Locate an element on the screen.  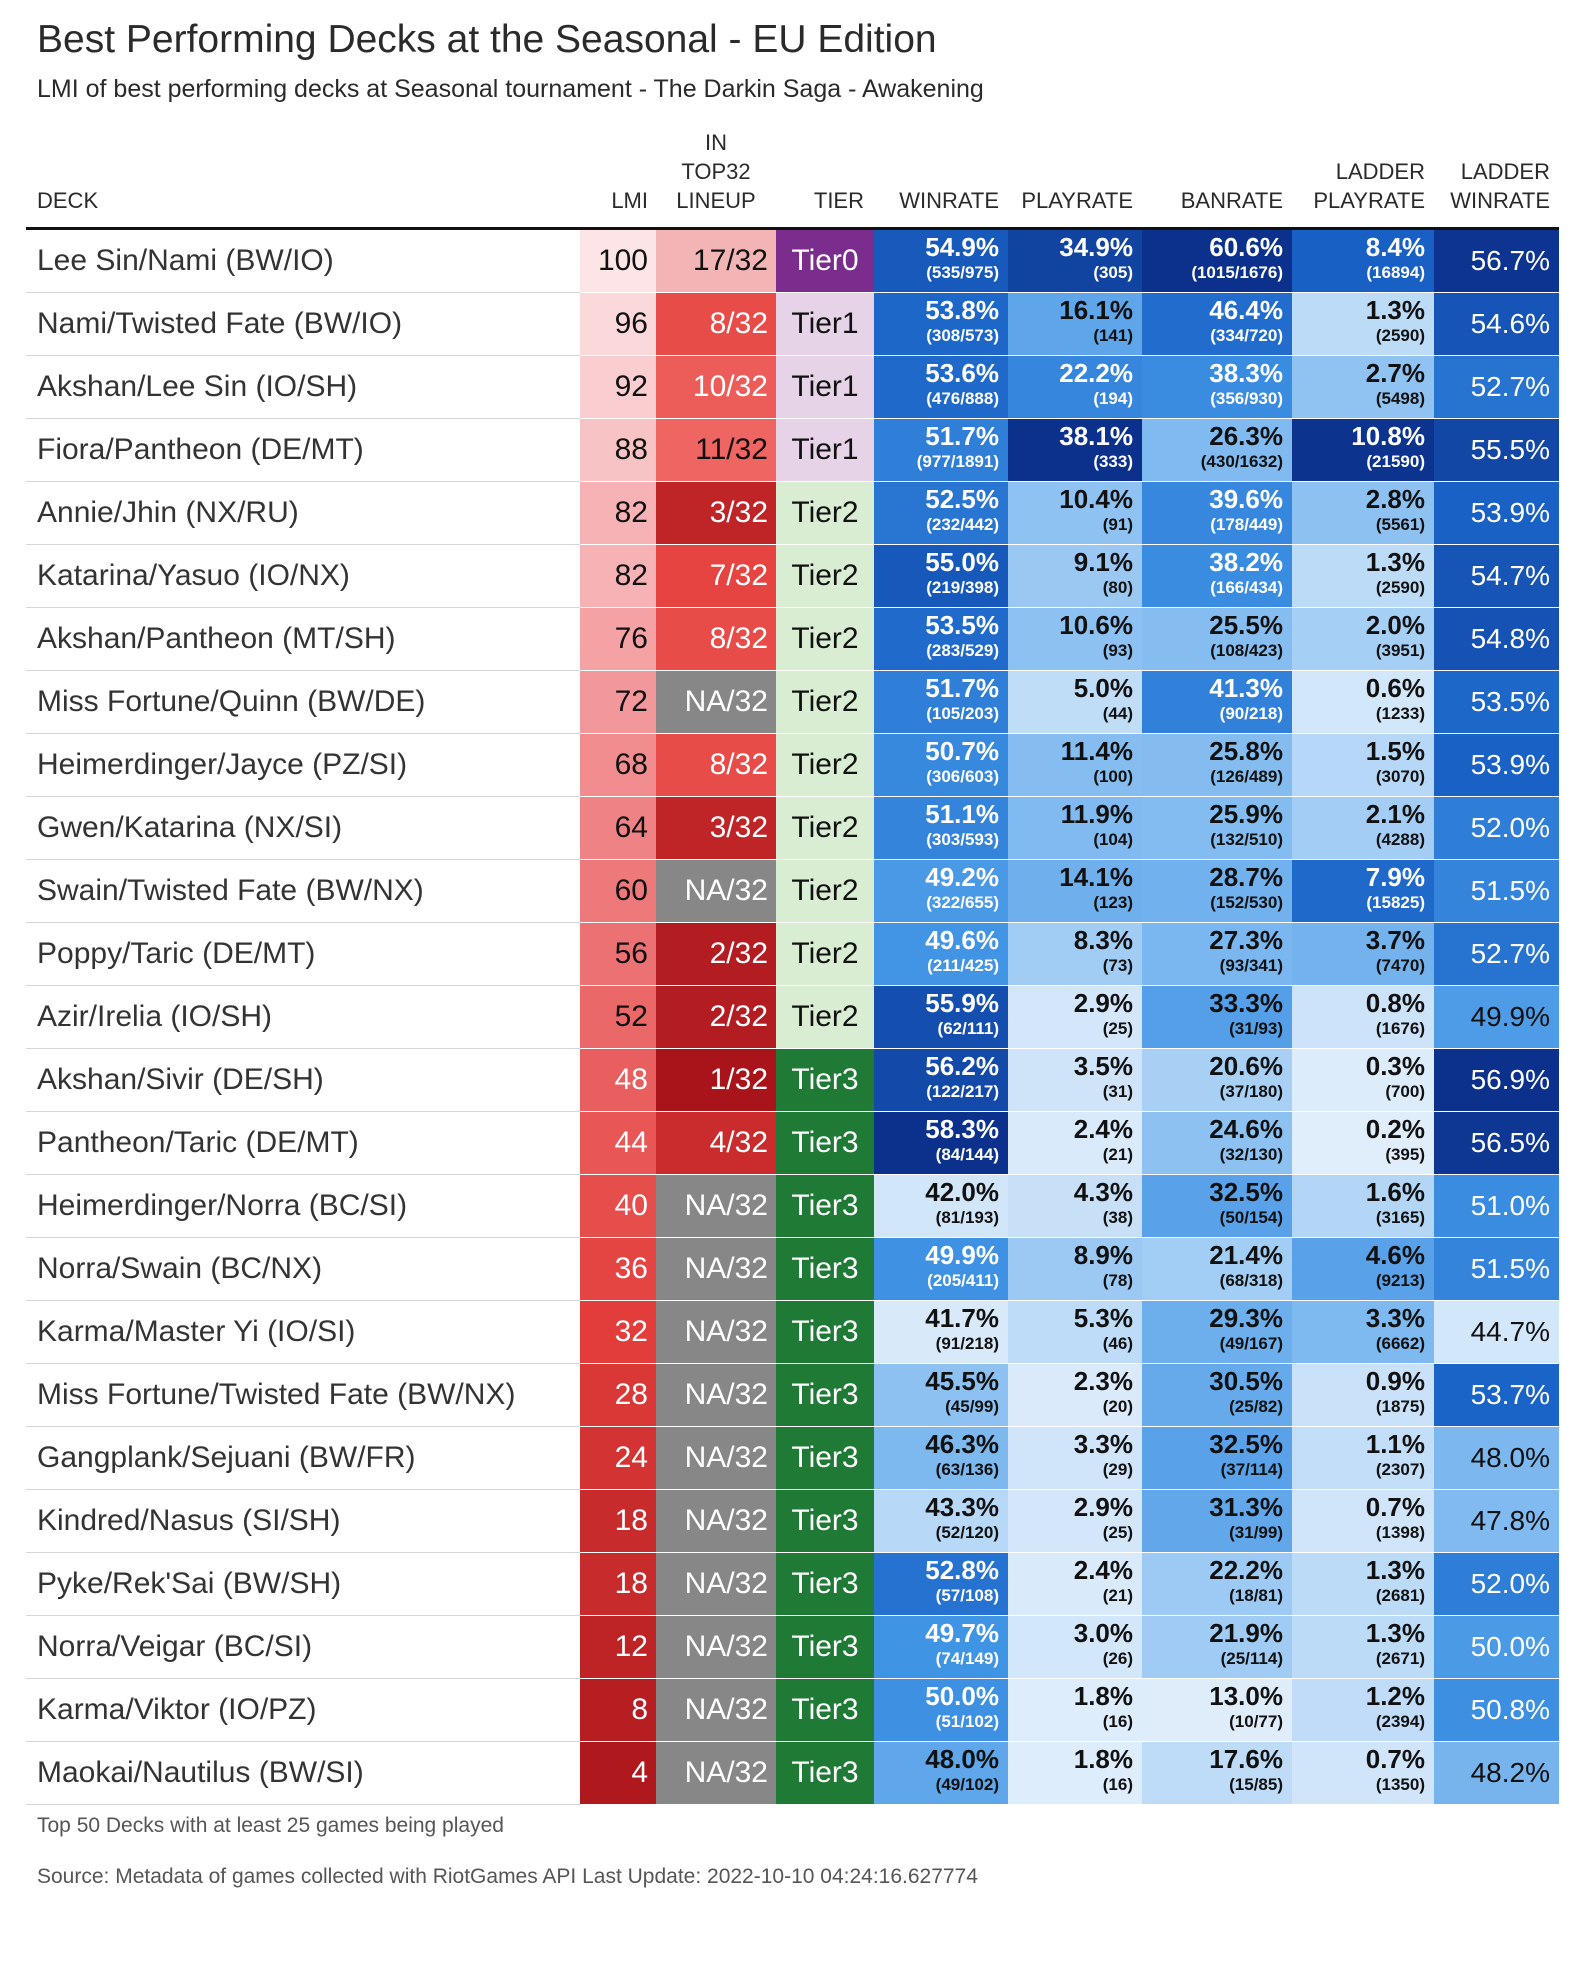
ladder-playrate-count: (9213) is located at coordinates (1400, 1280).